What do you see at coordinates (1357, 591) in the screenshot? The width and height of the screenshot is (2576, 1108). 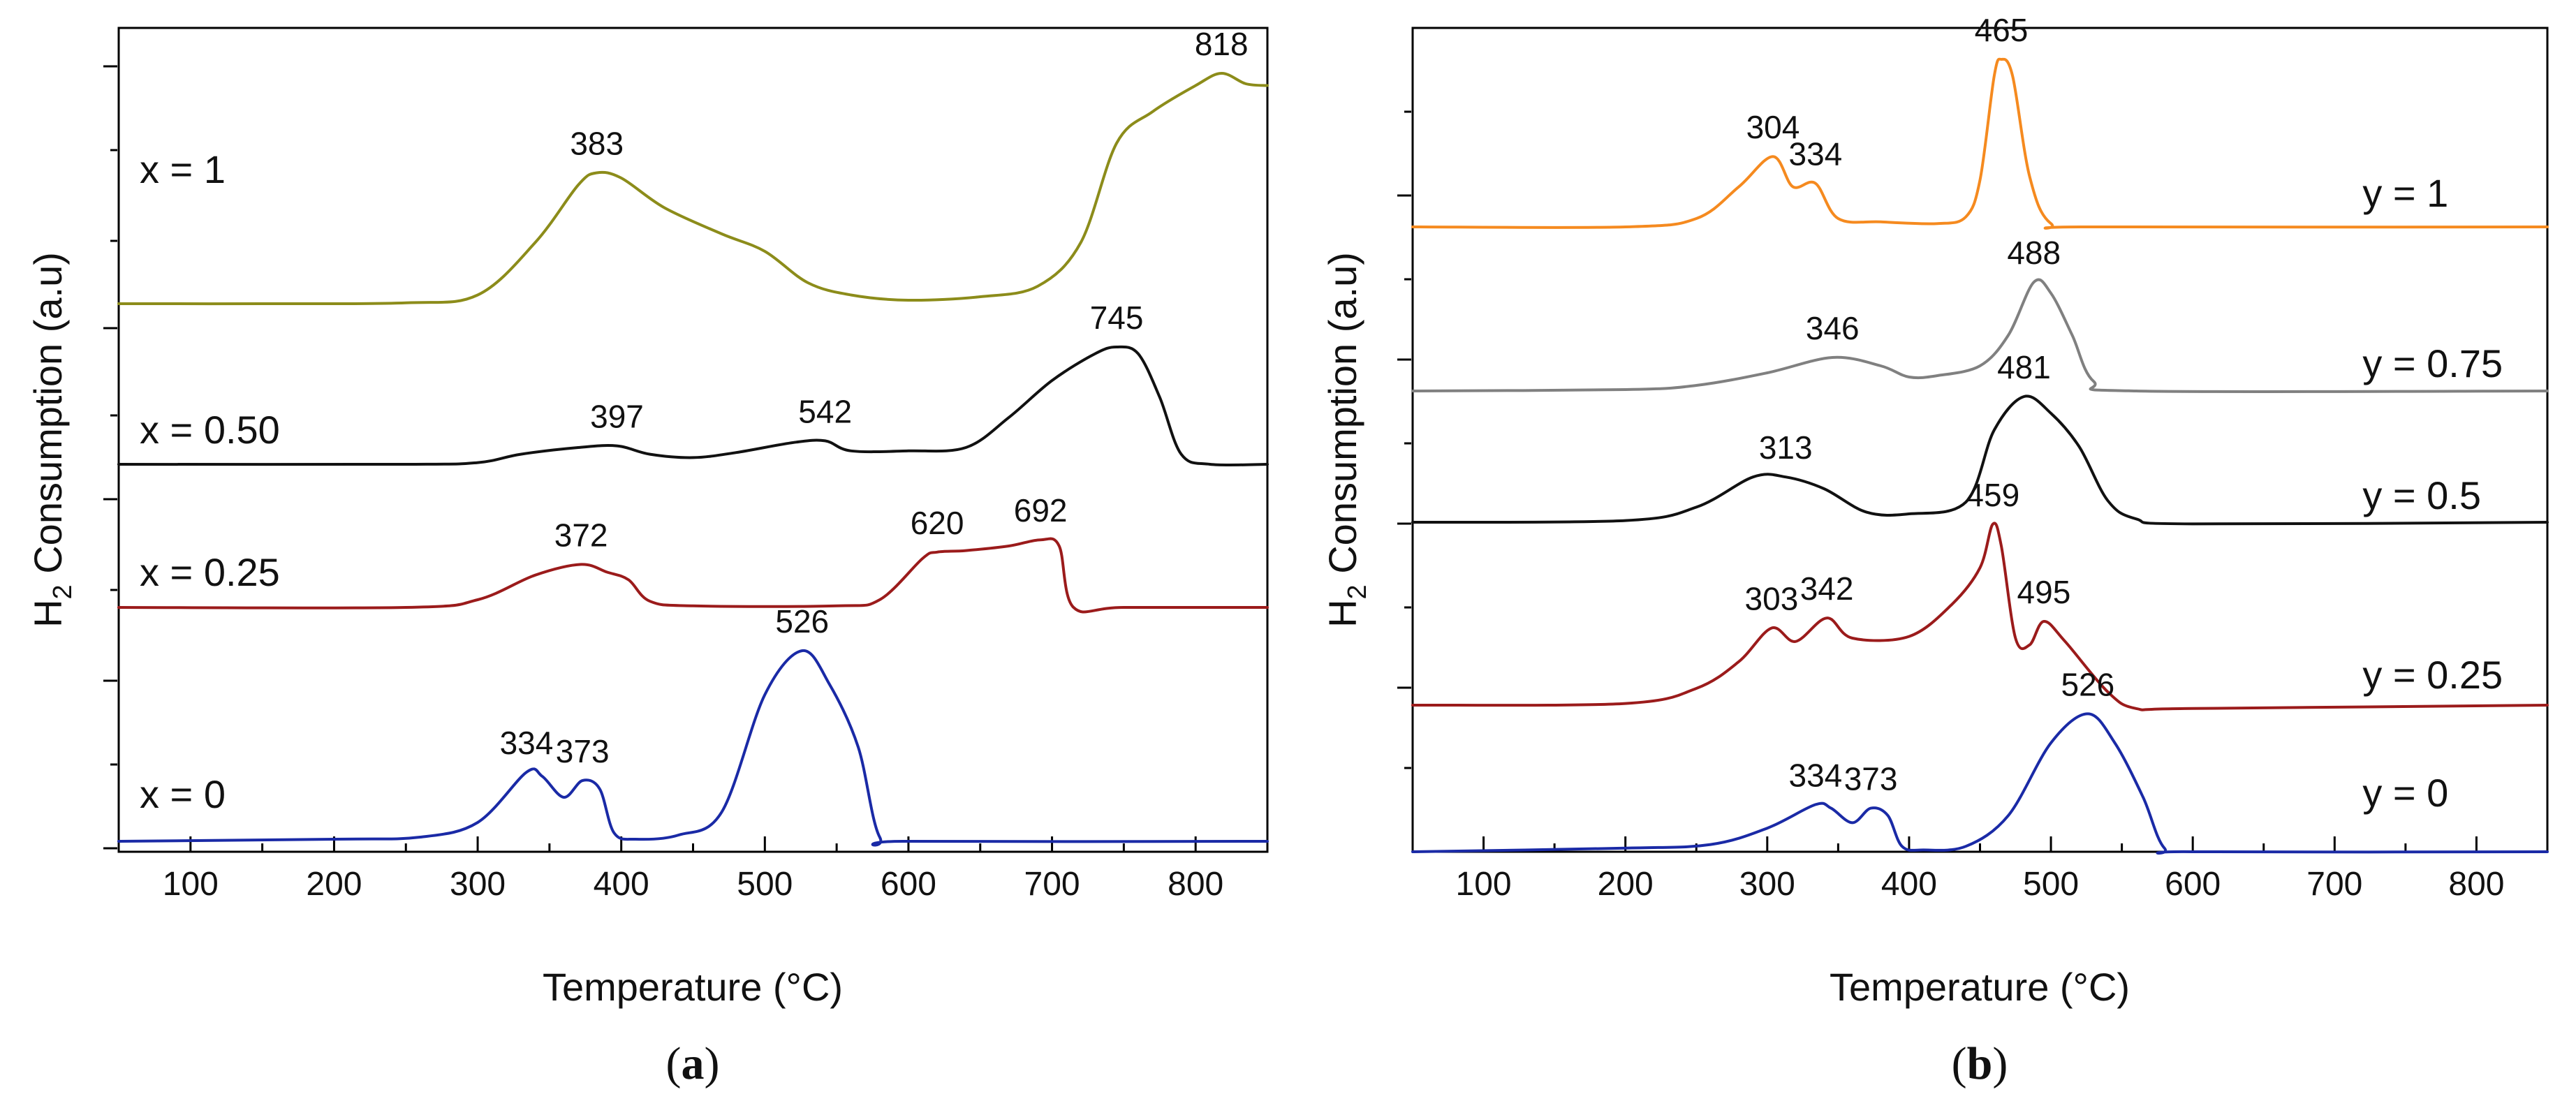 I see `panel-b-y-axis-title-sub: 2` at bounding box center [1357, 591].